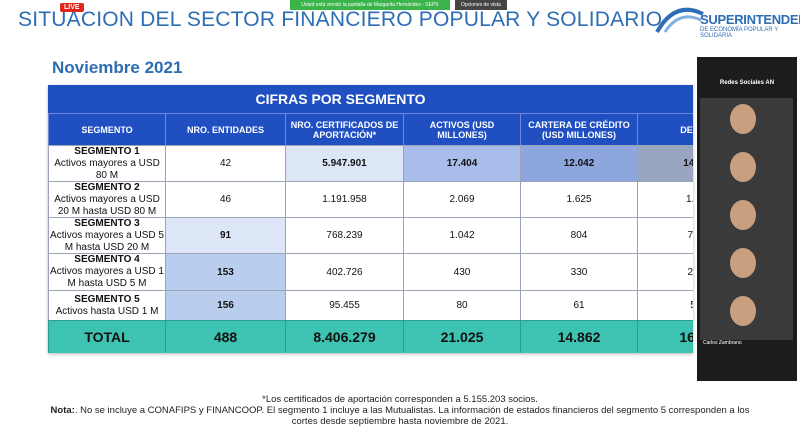 Image resolution: width=800 pixels, height=427 pixels. What do you see at coordinates (462, 336) in the screenshot?
I see `total-cell: 21.025` at bounding box center [462, 336].